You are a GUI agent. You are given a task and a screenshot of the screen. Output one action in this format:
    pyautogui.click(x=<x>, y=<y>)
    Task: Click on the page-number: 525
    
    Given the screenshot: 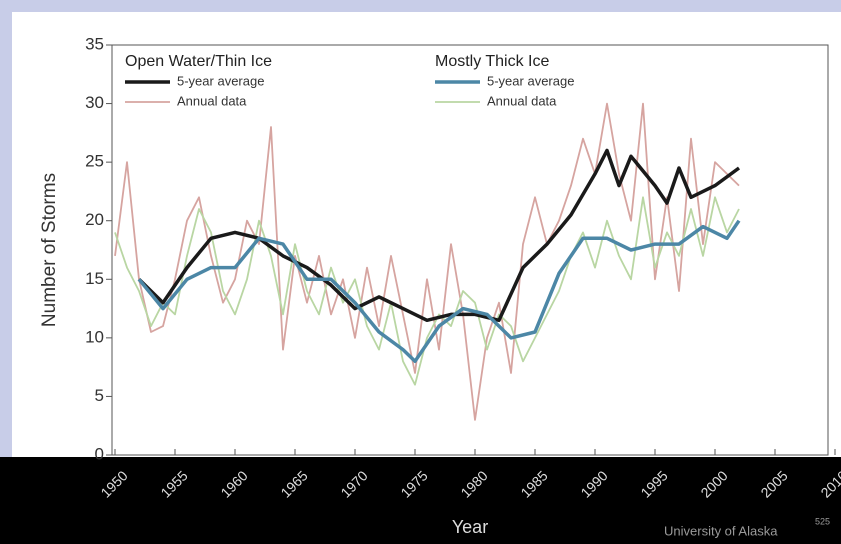 What is the action you would take?
    pyautogui.click(x=822, y=521)
    